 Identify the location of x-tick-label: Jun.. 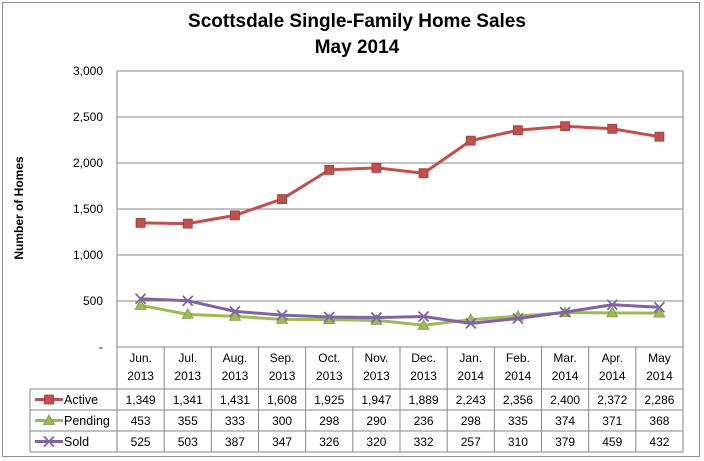
(140, 358).